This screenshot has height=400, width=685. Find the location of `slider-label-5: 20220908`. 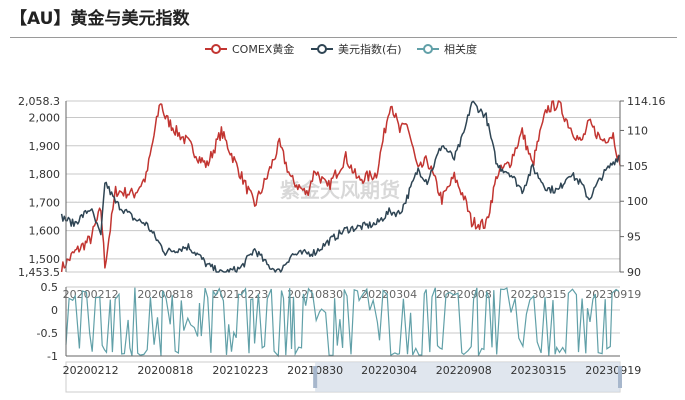

slider-label-5: 20220908 is located at coordinates (464, 370).